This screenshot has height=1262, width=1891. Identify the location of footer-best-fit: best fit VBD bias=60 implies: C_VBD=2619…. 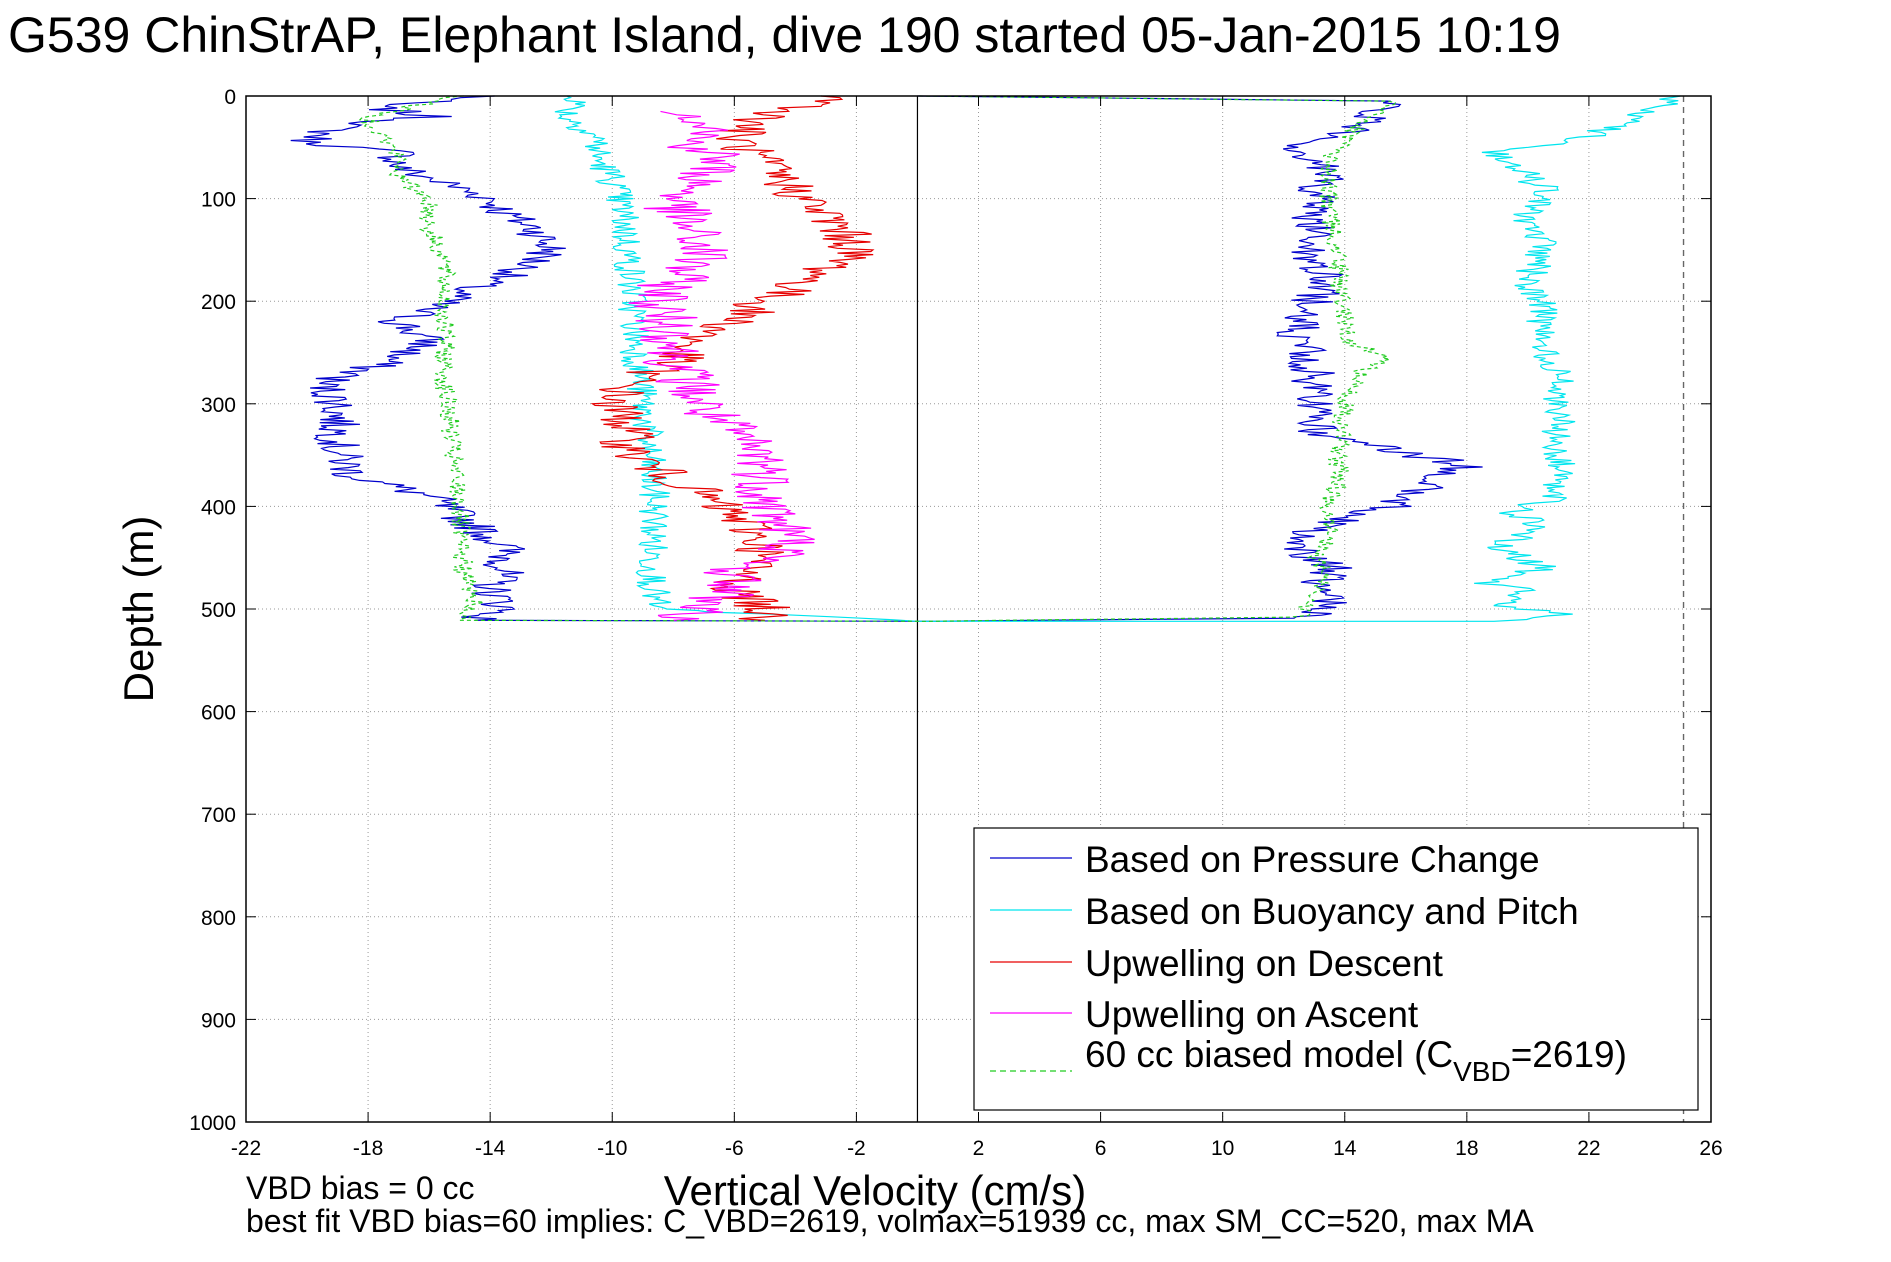
(890, 1221).